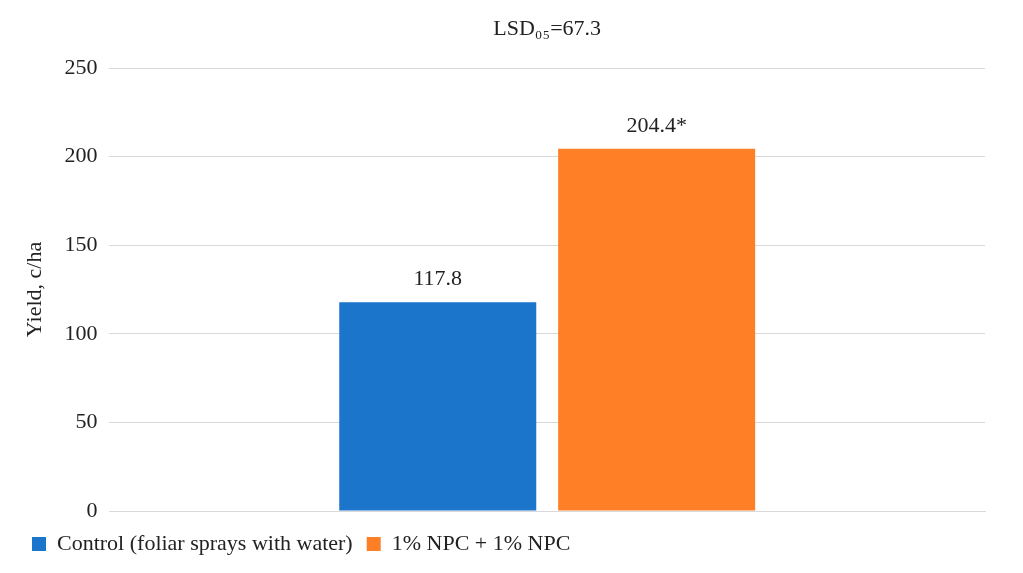 The height and width of the screenshot is (573, 1023). Describe the element at coordinates (205, 542) in the screenshot. I see `legend-label: Control (foliar sprays with water)` at that location.